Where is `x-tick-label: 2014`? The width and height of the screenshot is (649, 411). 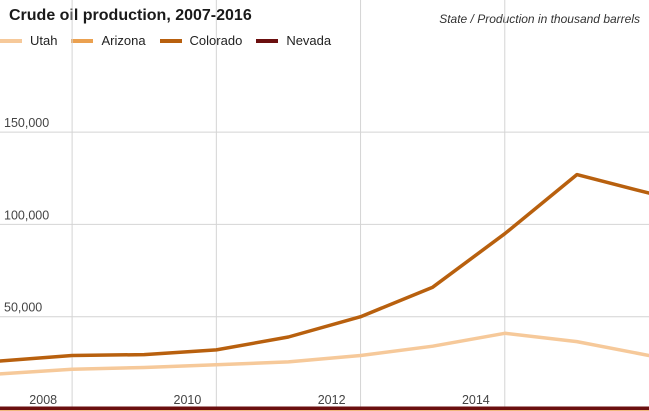
x-tick-label: 2014 is located at coordinates (476, 400).